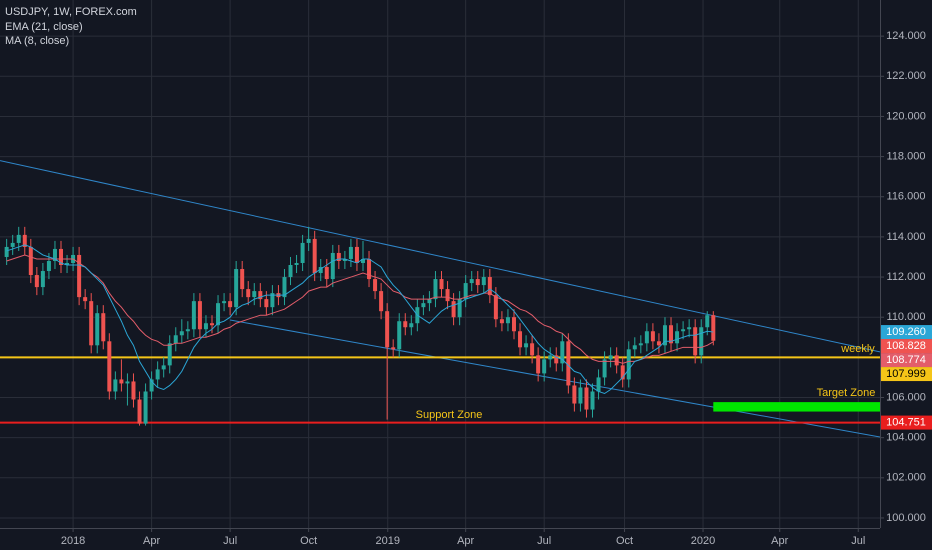  I want to click on y-tick-label: 102.000, so click(906, 478).